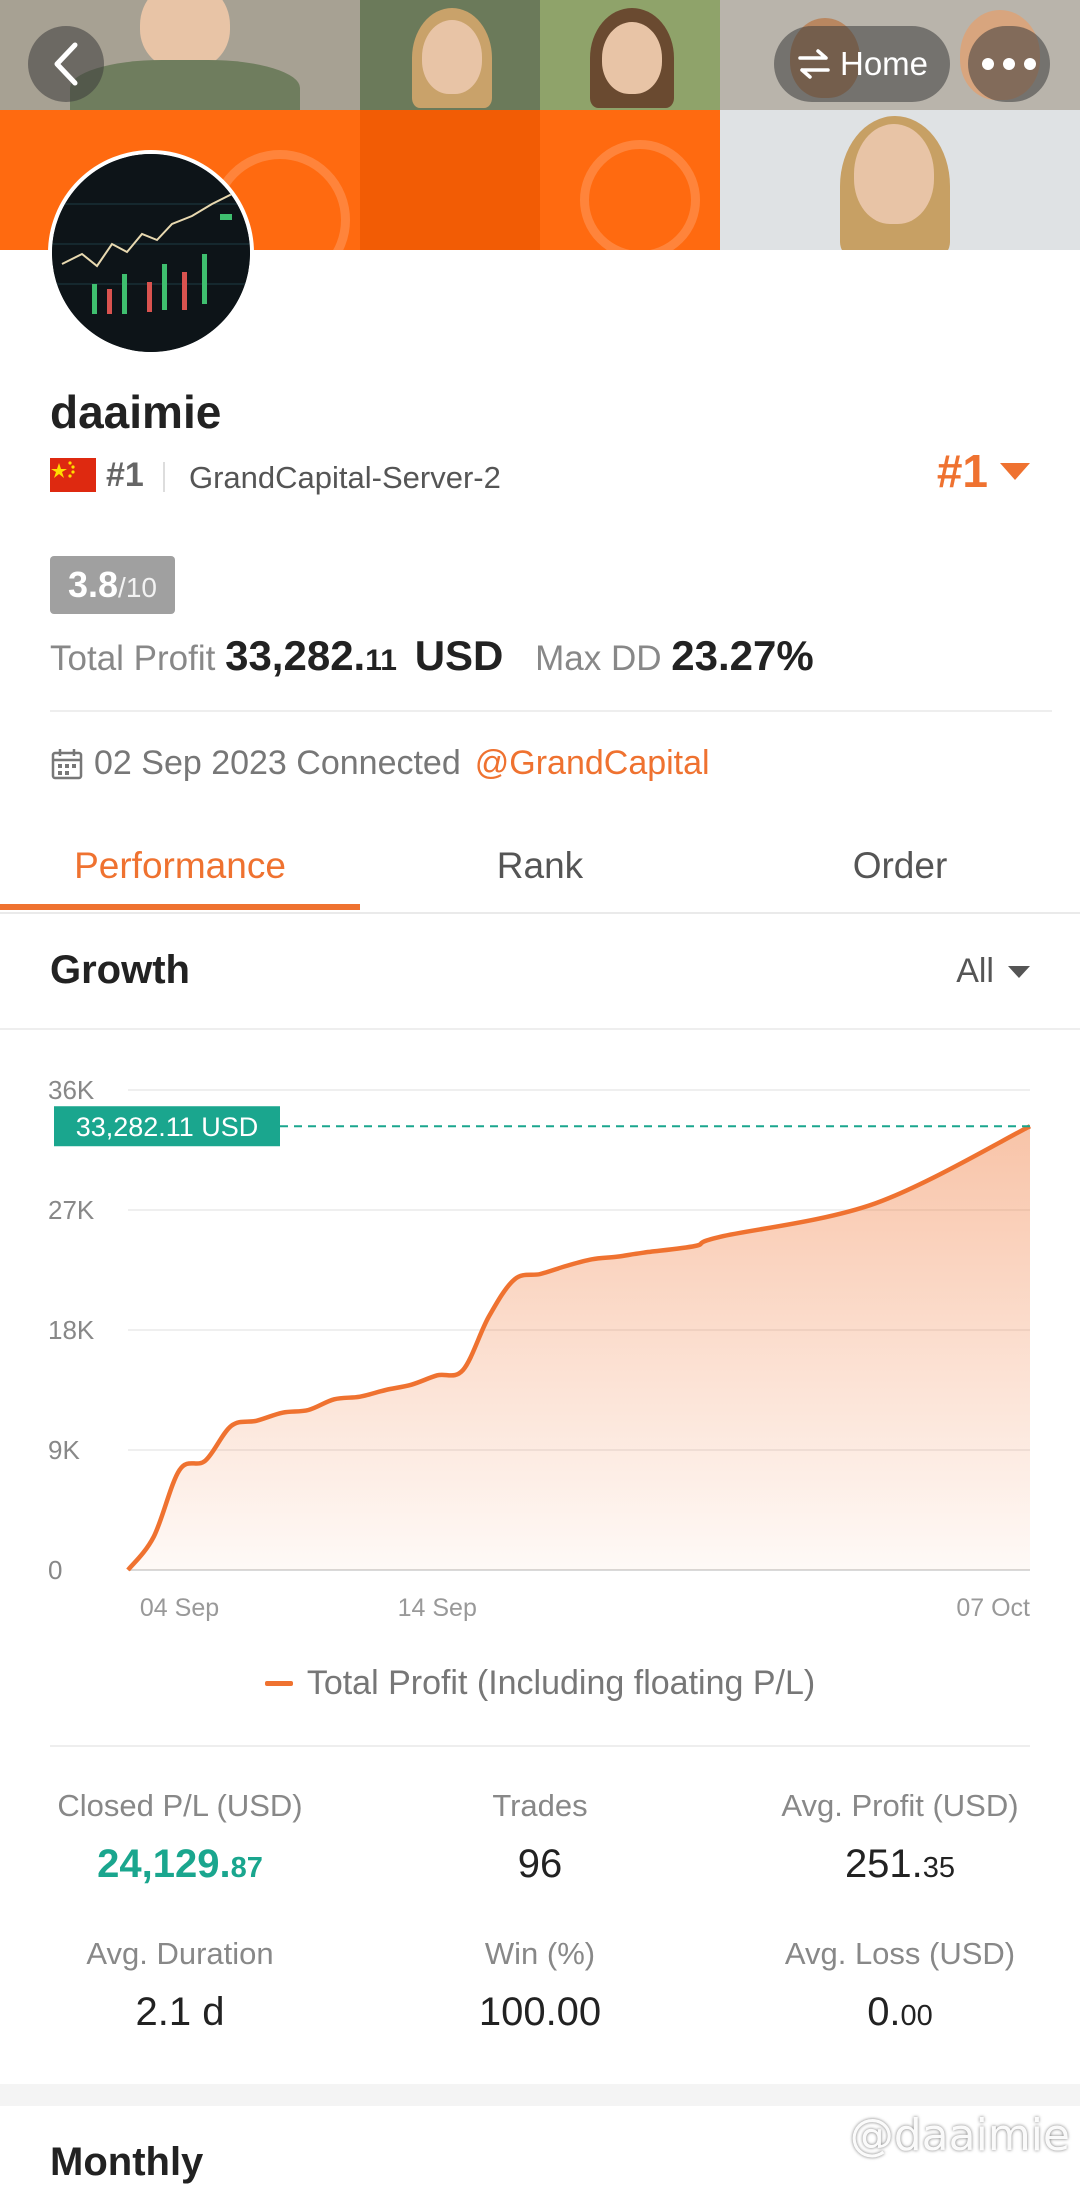 This screenshot has height=2187, width=1080. Describe the element at coordinates (437, 1608) in the screenshot. I see `x-tick-label: 14 Sep` at that location.